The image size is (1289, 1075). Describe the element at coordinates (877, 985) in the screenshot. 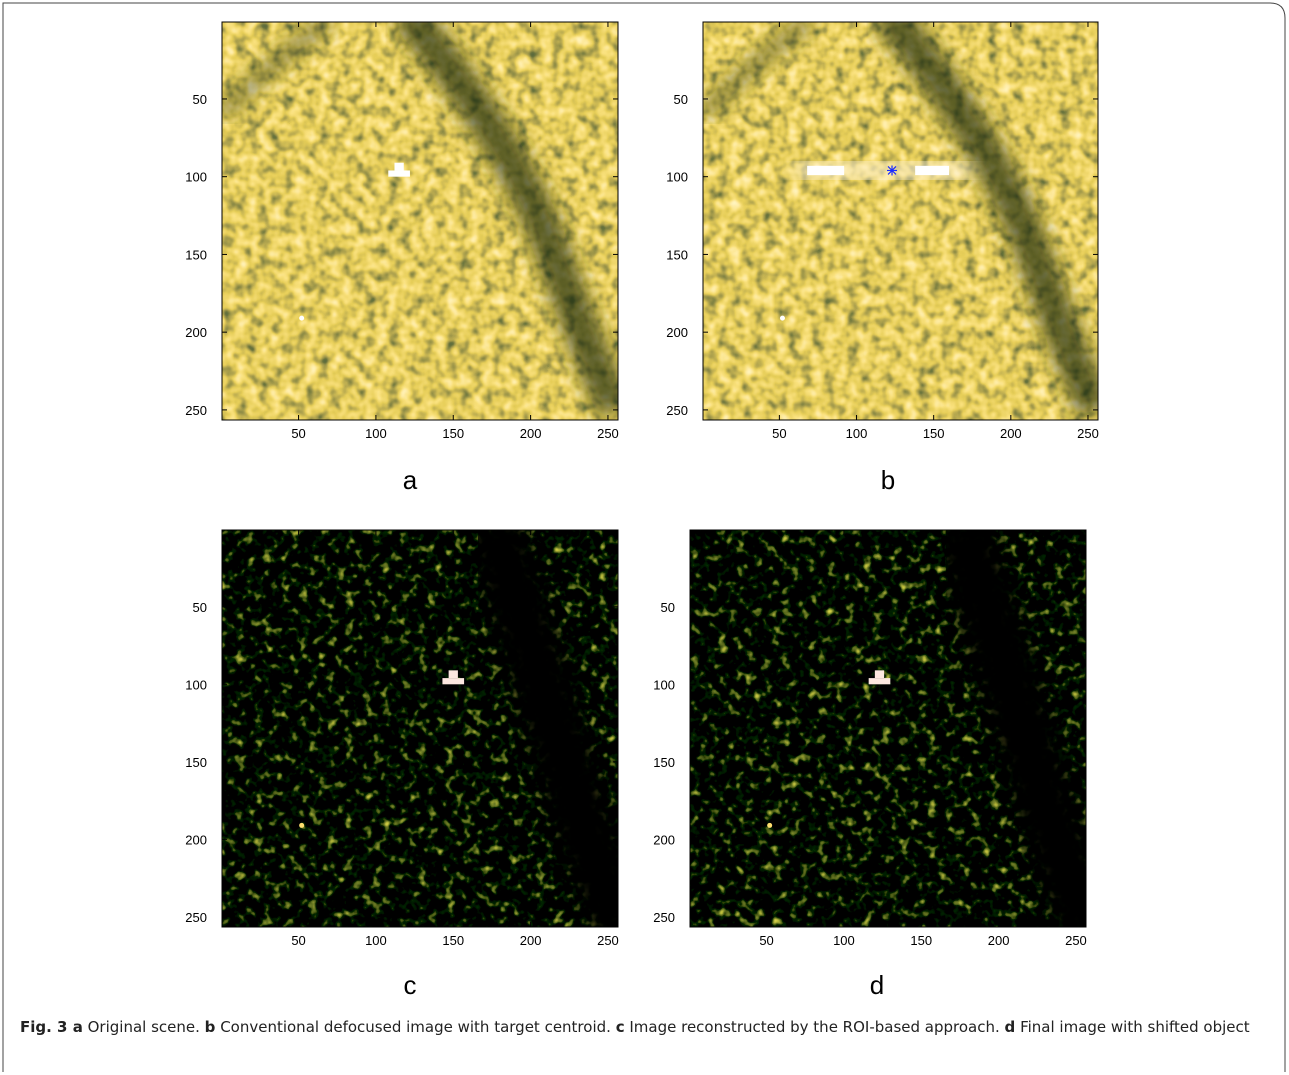

I see `panel-label: d` at that location.